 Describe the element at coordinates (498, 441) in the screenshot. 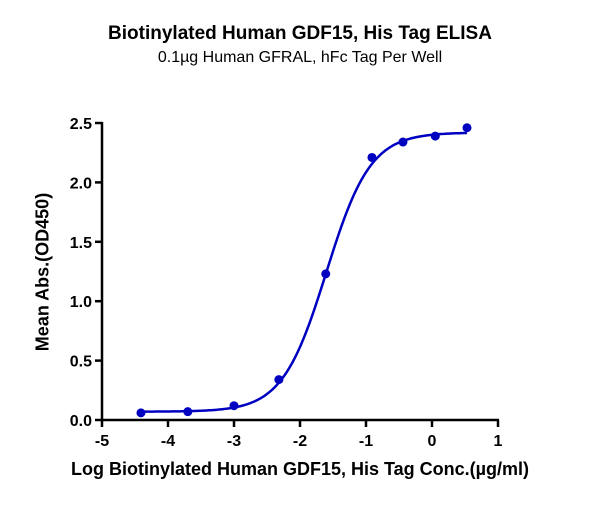

I see `x-tick-label: 1` at that location.